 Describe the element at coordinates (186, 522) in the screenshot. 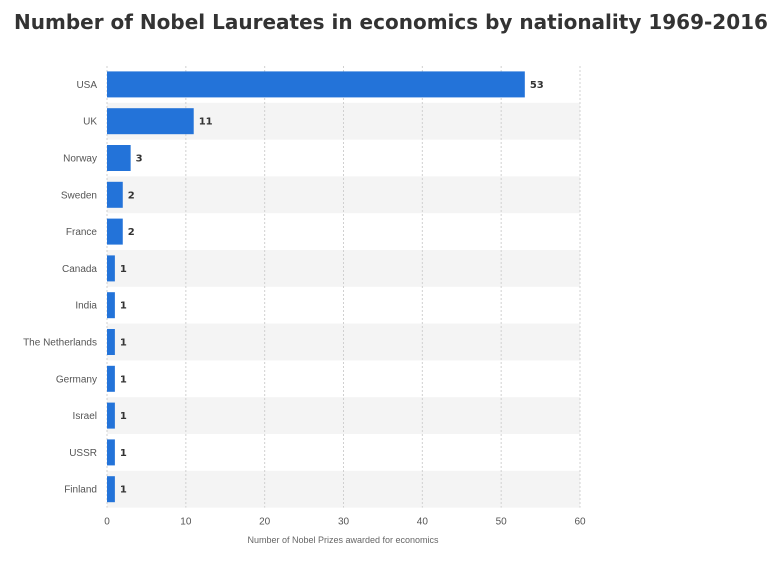

I see `x-tick-label: 10` at that location.